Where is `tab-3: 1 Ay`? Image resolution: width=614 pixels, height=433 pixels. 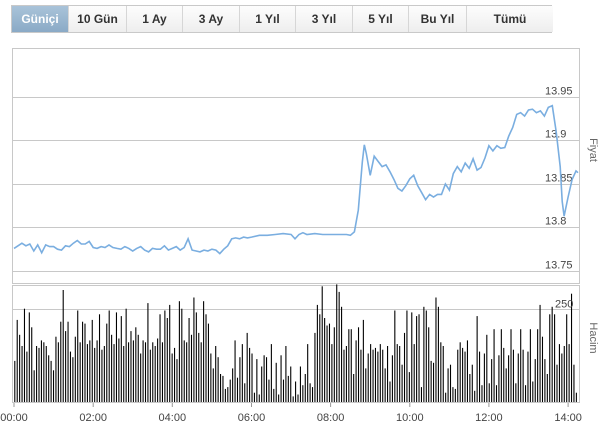 tab-3: 1 Ay is located at coordinates (155, 19).